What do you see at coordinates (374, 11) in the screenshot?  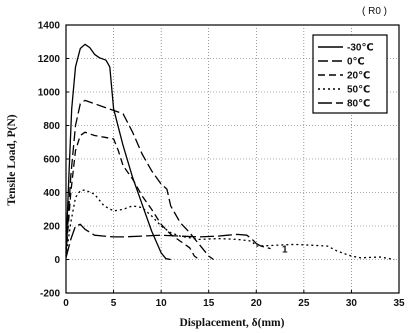 I see `figure-label: ( R0 )` at bounding box center [374, 11].